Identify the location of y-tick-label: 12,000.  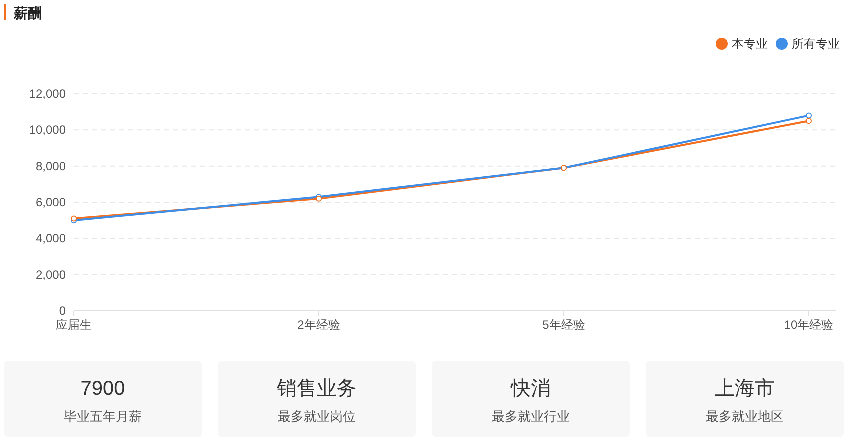
(47, 94).